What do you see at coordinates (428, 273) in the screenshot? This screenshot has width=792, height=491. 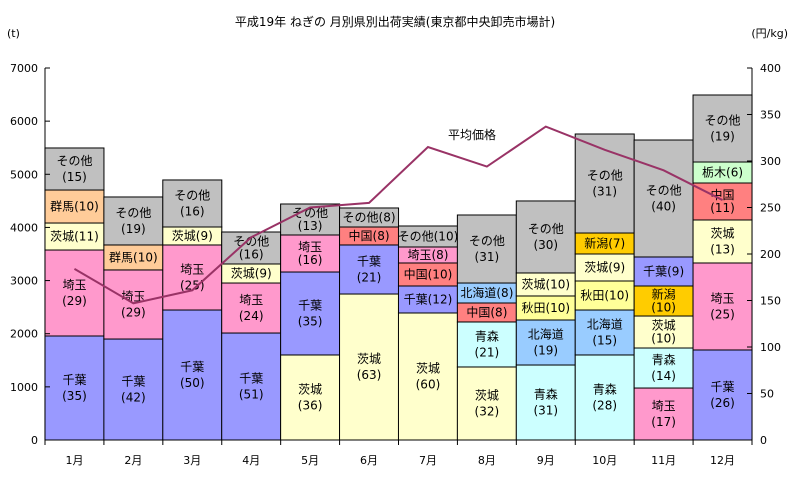 I see `segment-label: 中国(10)` at bounding box center [428, 273].